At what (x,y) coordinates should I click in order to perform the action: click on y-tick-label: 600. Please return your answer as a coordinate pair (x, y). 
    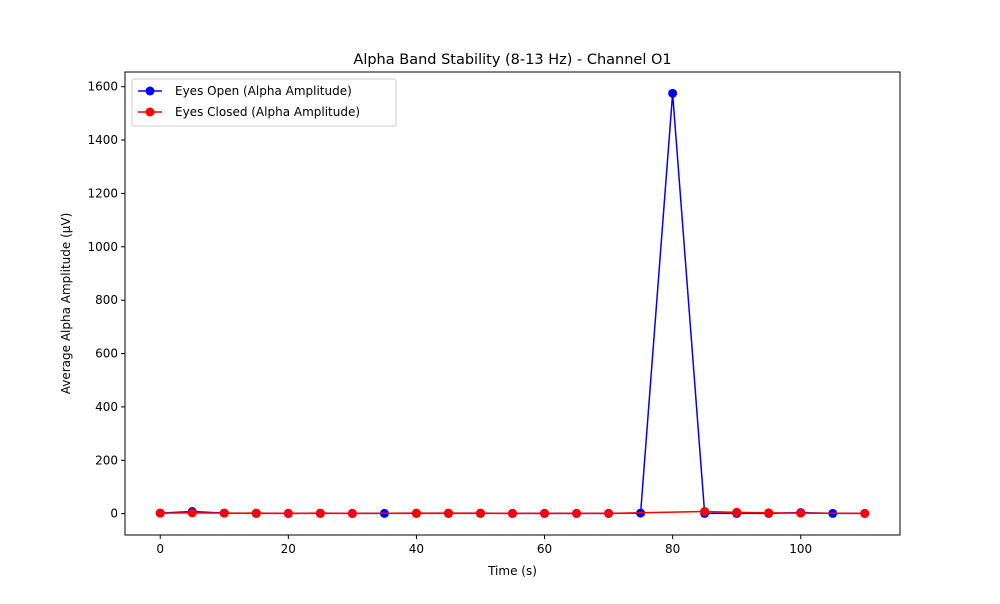
    Looking at the image, I should click on (106, 354).